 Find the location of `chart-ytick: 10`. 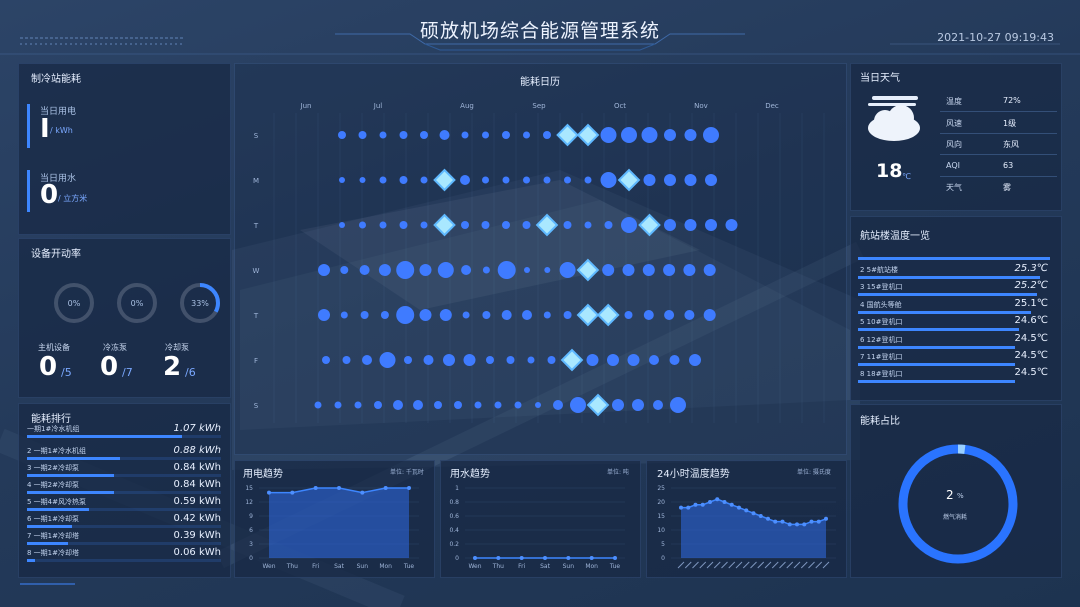

chart-ytick: 10 is located at coordinates (661, 530).